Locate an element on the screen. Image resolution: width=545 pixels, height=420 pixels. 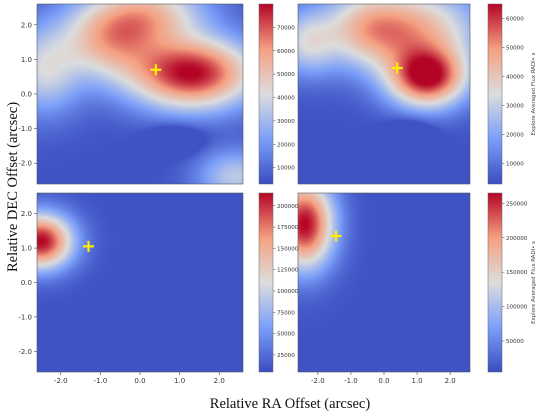
x-axis-label: Relative RA Offset (arcsec) is located at coordinates (290, 404).